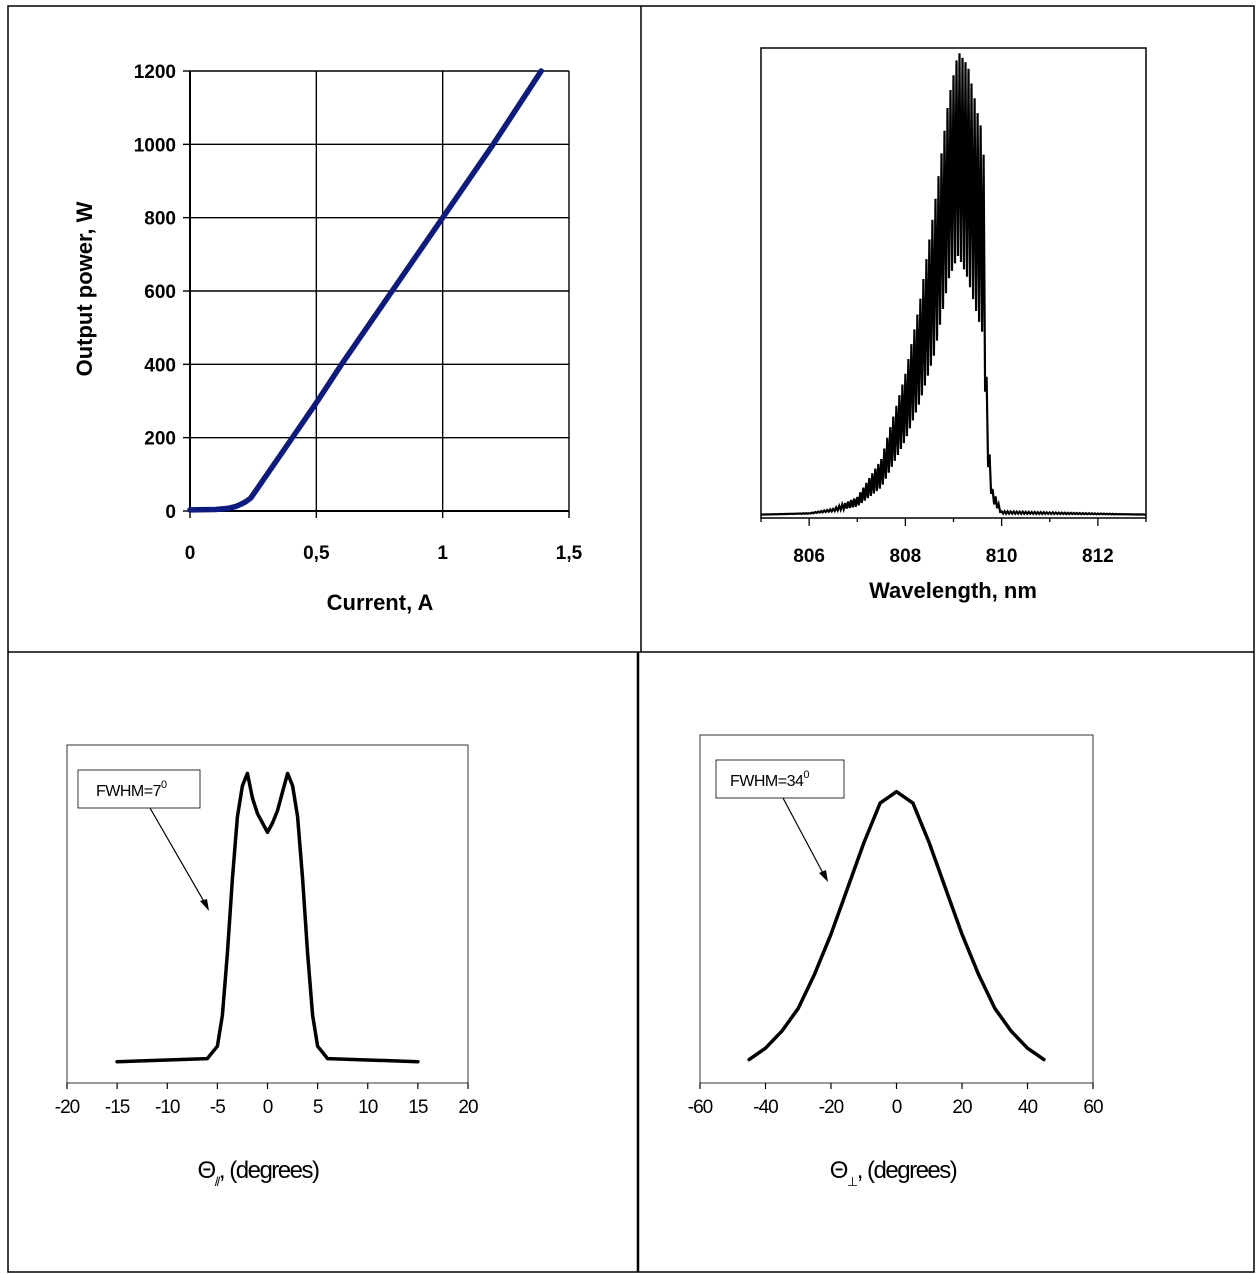 This screenshot has width=1257, height=1274. Describe the element at coordinates (906, 556) in the screenshot. I see `x-tick-label: 808` at that location.